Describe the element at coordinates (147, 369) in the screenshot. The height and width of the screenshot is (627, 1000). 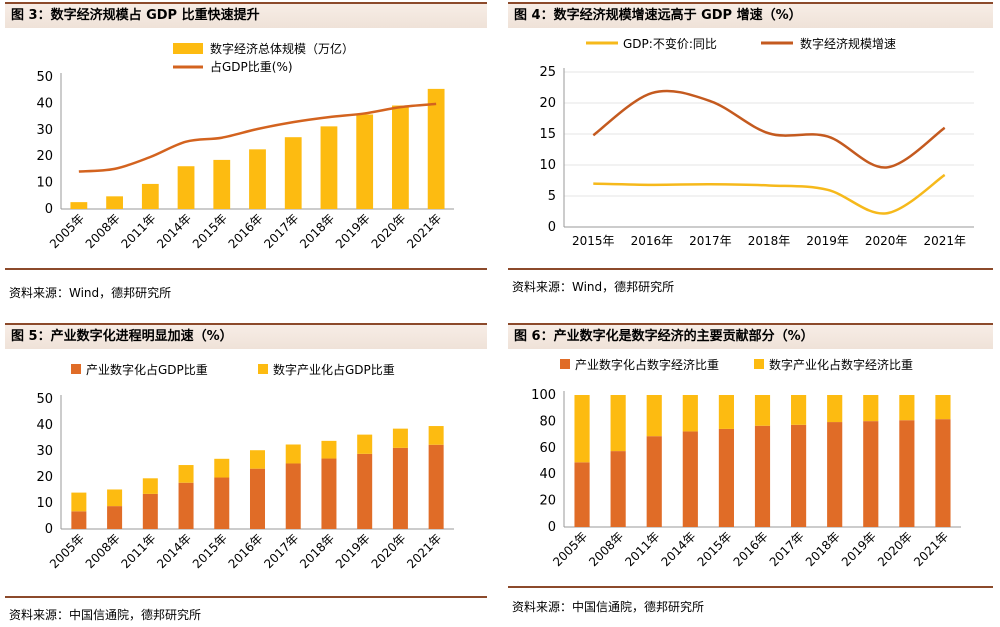
I see `legend-label-3-0: 产业数字化占GDP比重` at that location.